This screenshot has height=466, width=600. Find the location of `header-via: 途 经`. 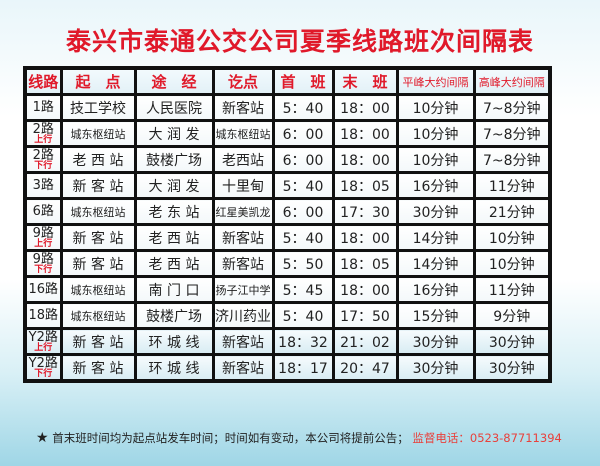

header-via: 途 经 is located at coordinates (174, 81).